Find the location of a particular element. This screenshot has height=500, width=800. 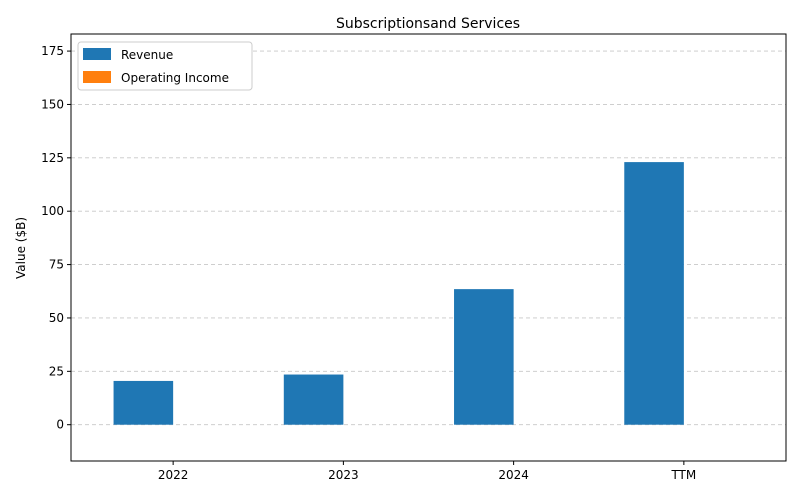

bar-revenue-2022 is located at coordinates (143, 402).